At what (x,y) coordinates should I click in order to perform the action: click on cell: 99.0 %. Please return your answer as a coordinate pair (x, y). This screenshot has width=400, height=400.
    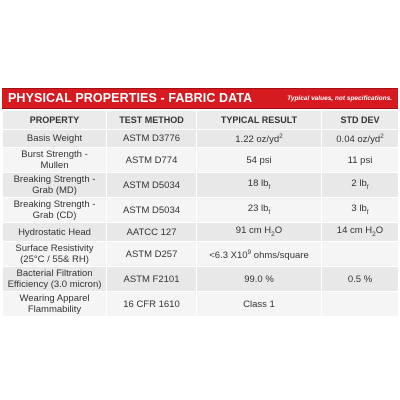
    Looking at the image, I should click on (259, 279).